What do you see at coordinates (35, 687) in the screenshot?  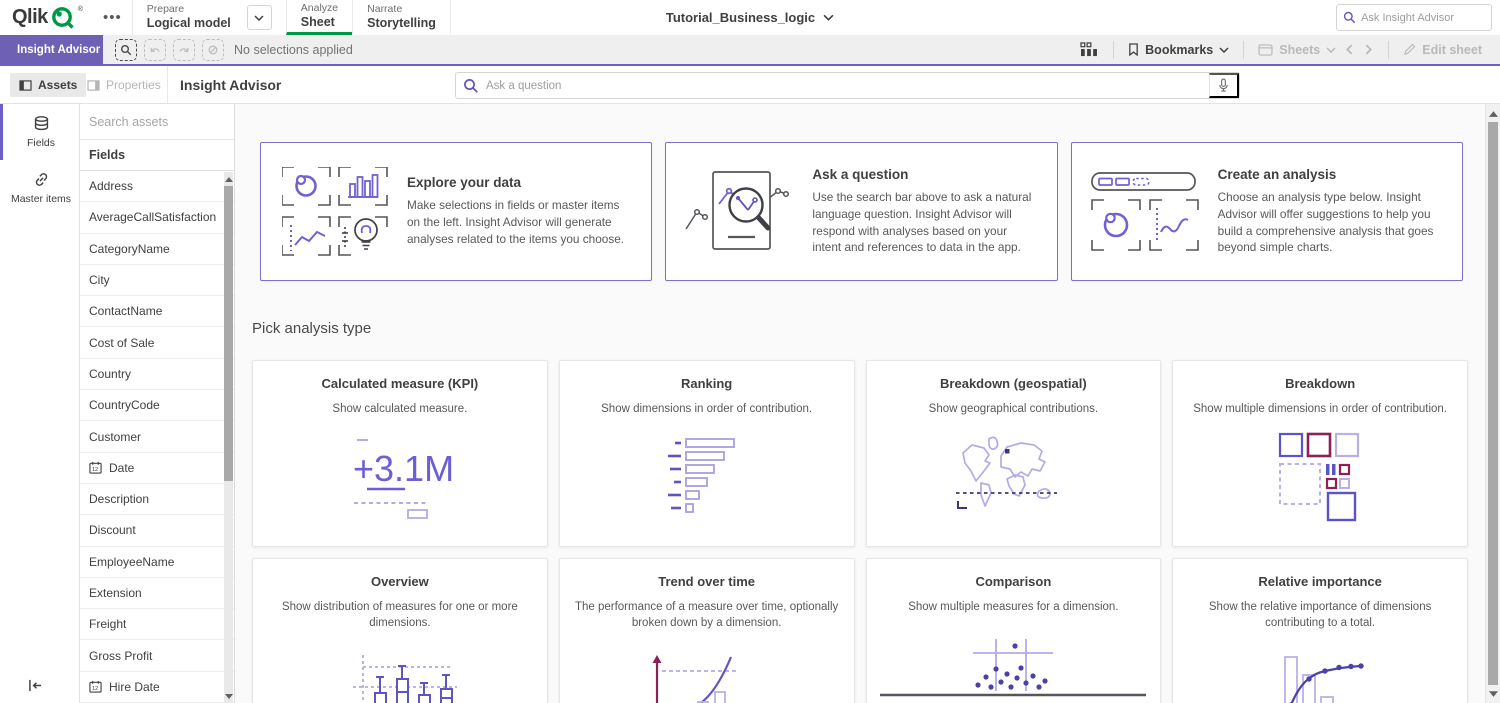 I see `collapse-panel-icon` at bounding box center [35, 687].